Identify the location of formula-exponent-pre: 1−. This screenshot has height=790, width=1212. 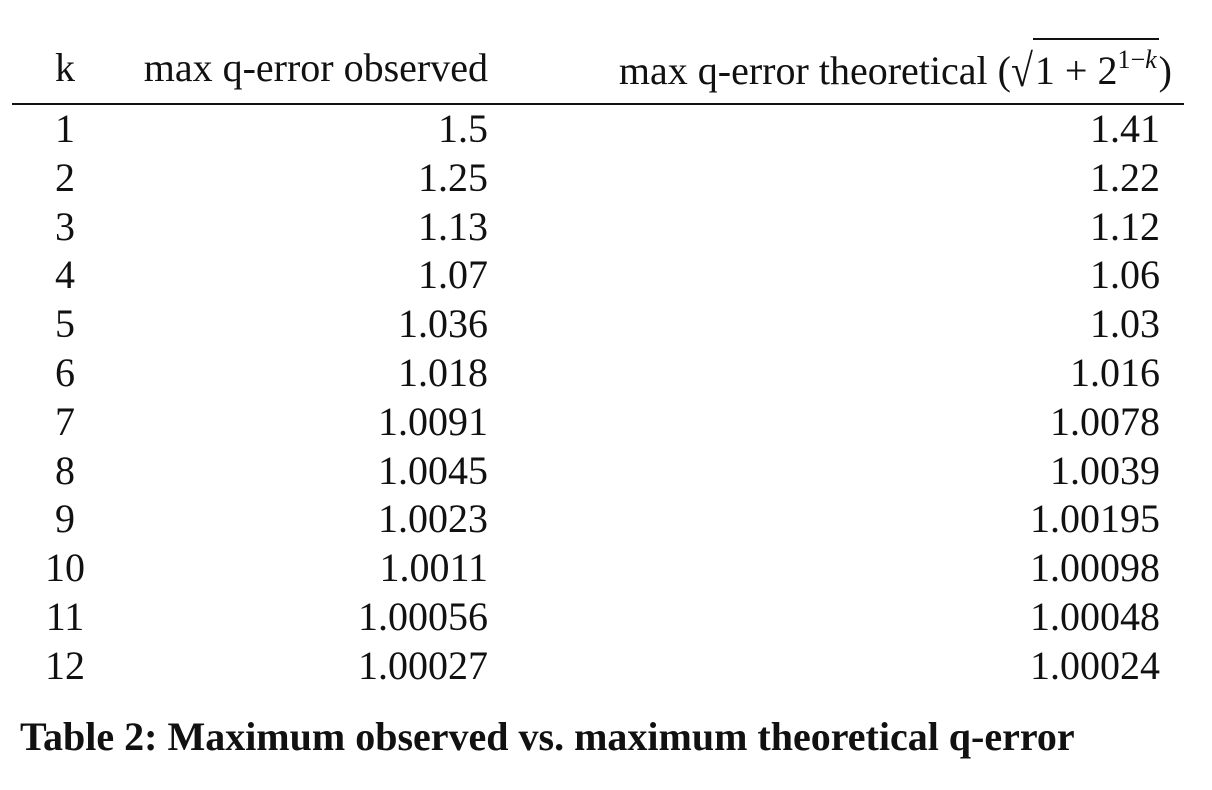
(1131, 59).